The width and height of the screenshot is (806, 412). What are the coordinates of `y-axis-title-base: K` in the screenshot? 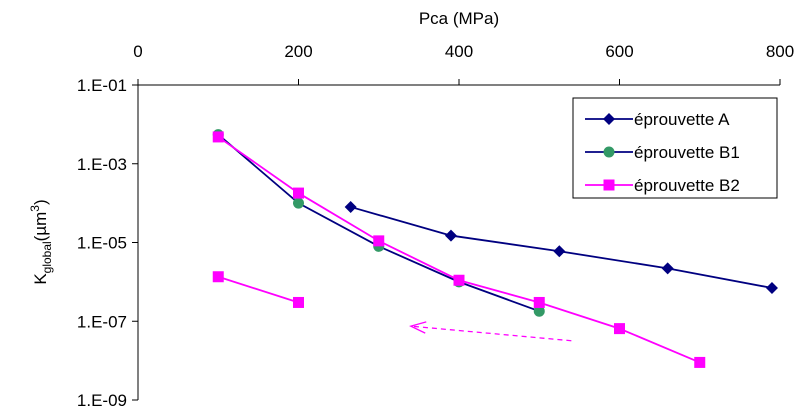 It's located at (40, 279).